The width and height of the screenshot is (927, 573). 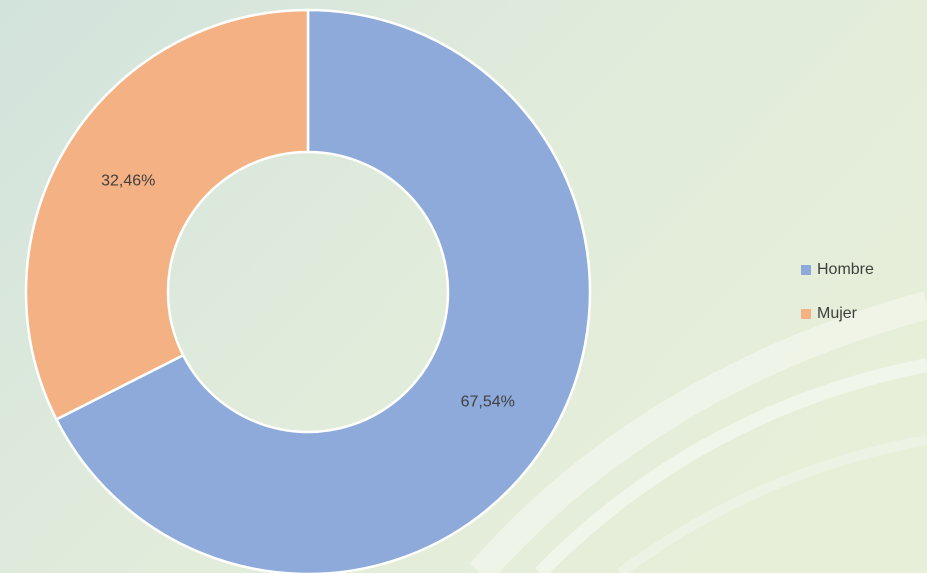 What do you see at coordinates (772, 504) in the screenshot?
I see `decoration` at bounding box center [772, 504].